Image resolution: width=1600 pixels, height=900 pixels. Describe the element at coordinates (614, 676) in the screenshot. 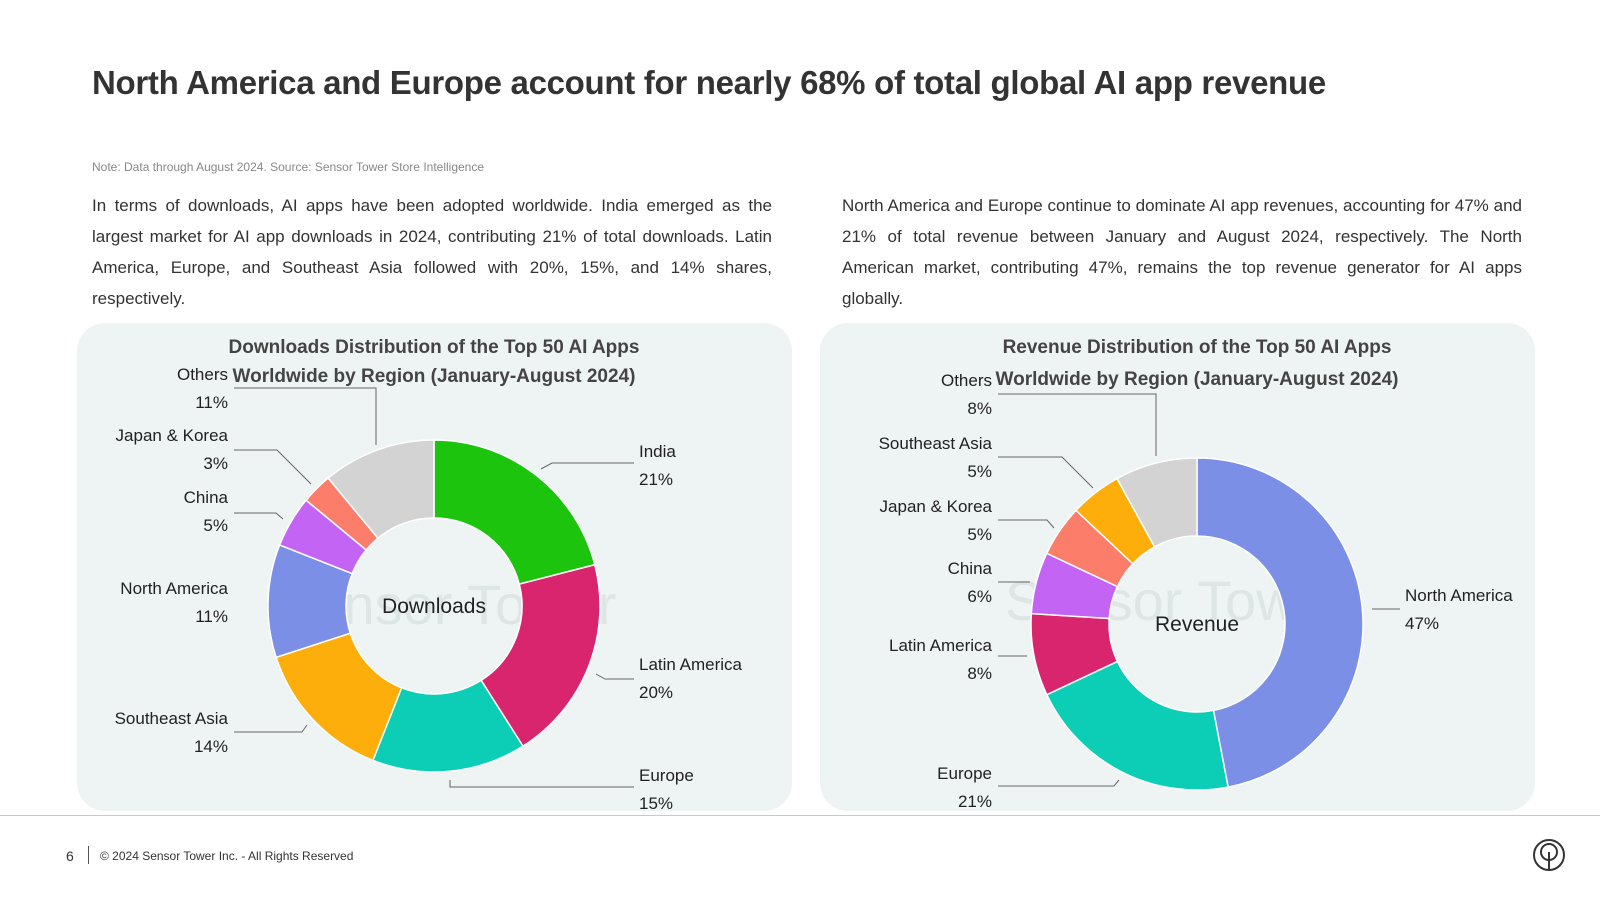

I see `downloads-leader-latin-america` at that location.